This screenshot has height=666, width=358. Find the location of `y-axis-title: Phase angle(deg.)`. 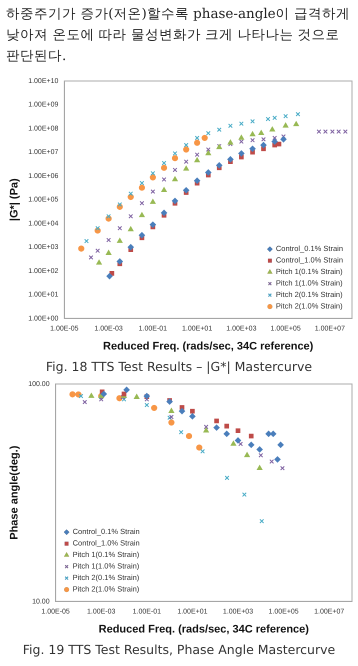

y-axis-title: Phase angle(deg.) is located at coordinates (14, 492).